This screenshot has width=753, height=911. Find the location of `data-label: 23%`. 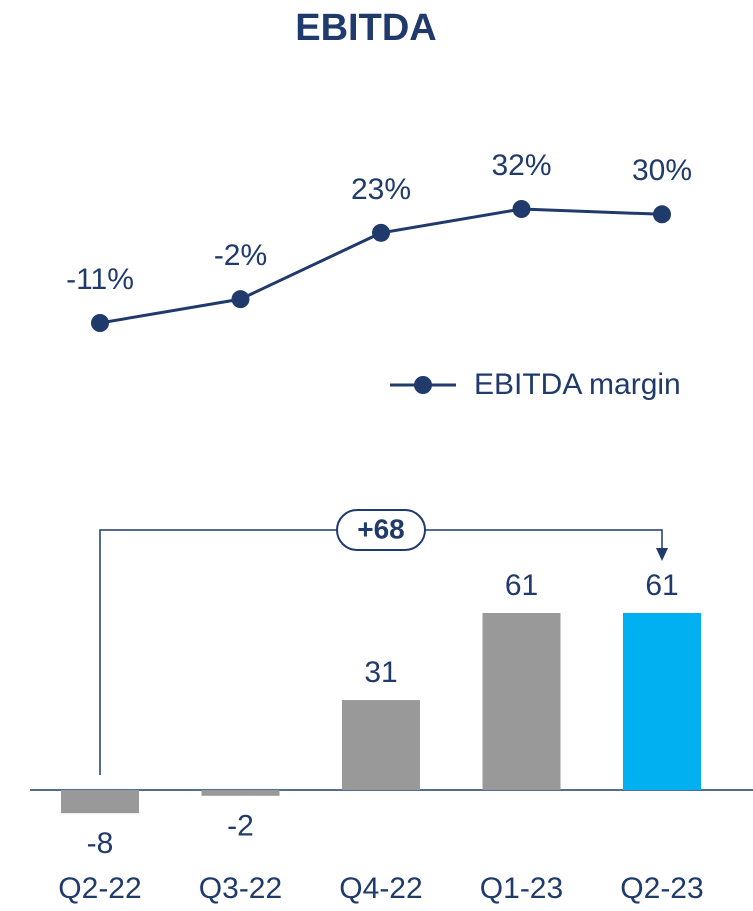

data-label: 23% is located at coordinates (381, 189).